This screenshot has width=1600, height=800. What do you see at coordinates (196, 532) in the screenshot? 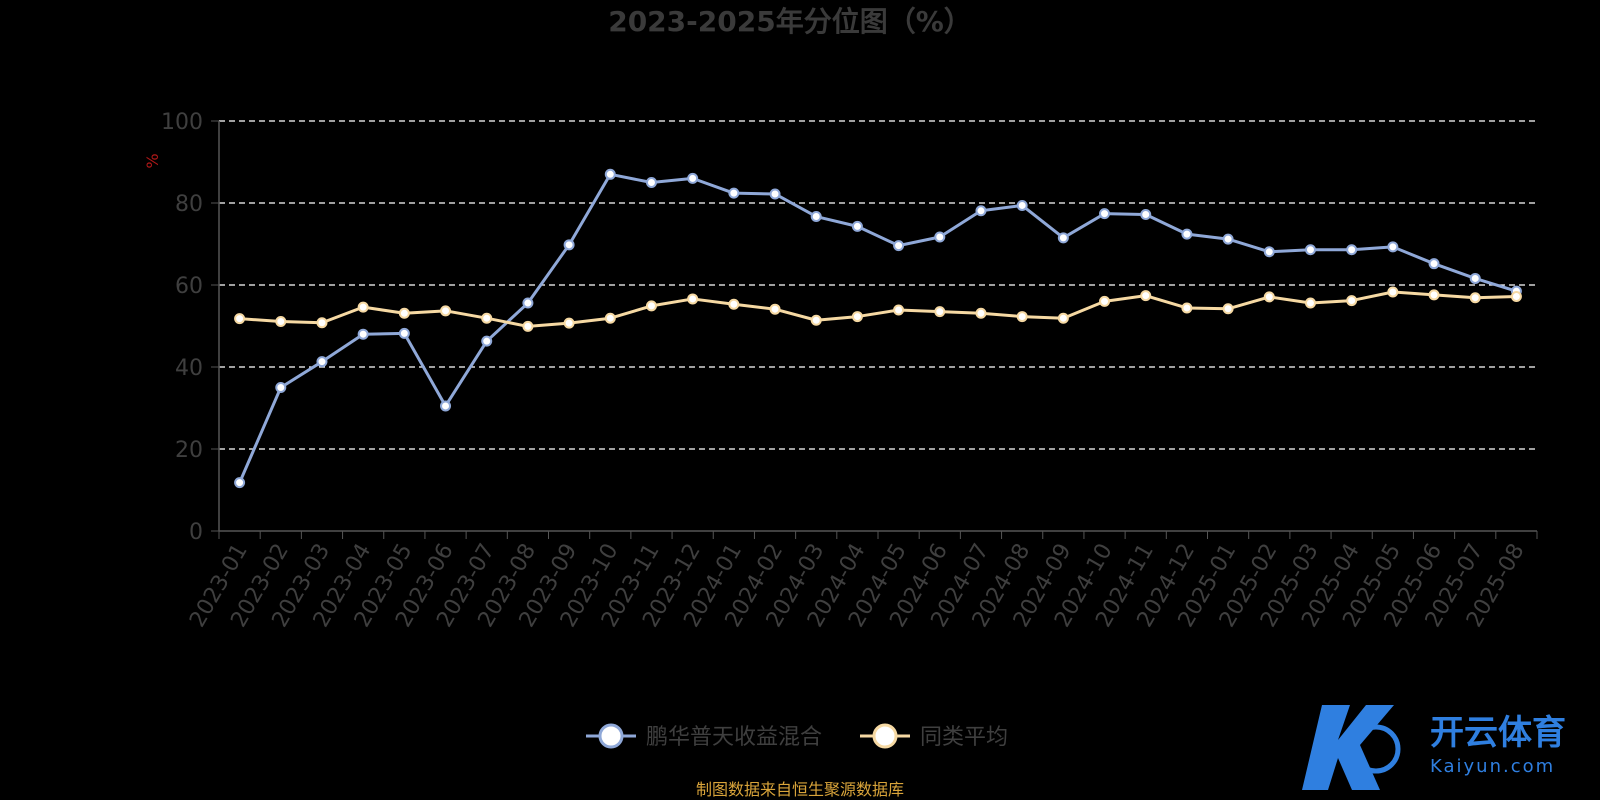
I see `y-tick-label: 0` at bounding box center [196, 532].